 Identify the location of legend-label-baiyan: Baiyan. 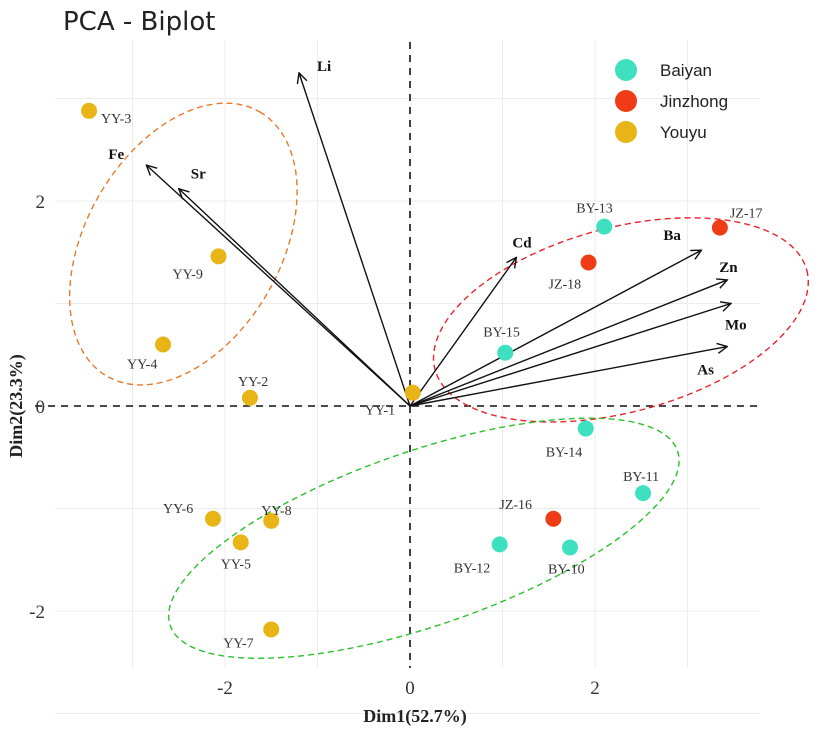
(686, 70).